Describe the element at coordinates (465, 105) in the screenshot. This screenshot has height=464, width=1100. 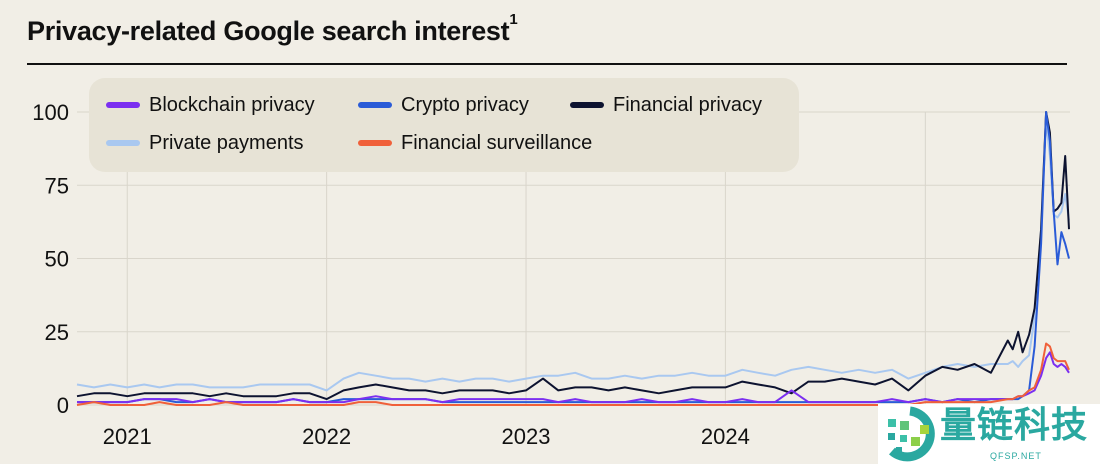
I see `legend-label: Crypto privacy` at that location.